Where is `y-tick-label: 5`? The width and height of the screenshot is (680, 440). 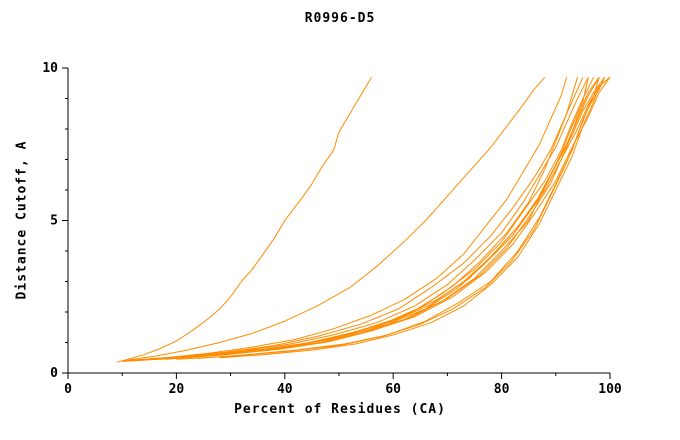
y-tick-label: 5 is located at coordinates (54, 221).